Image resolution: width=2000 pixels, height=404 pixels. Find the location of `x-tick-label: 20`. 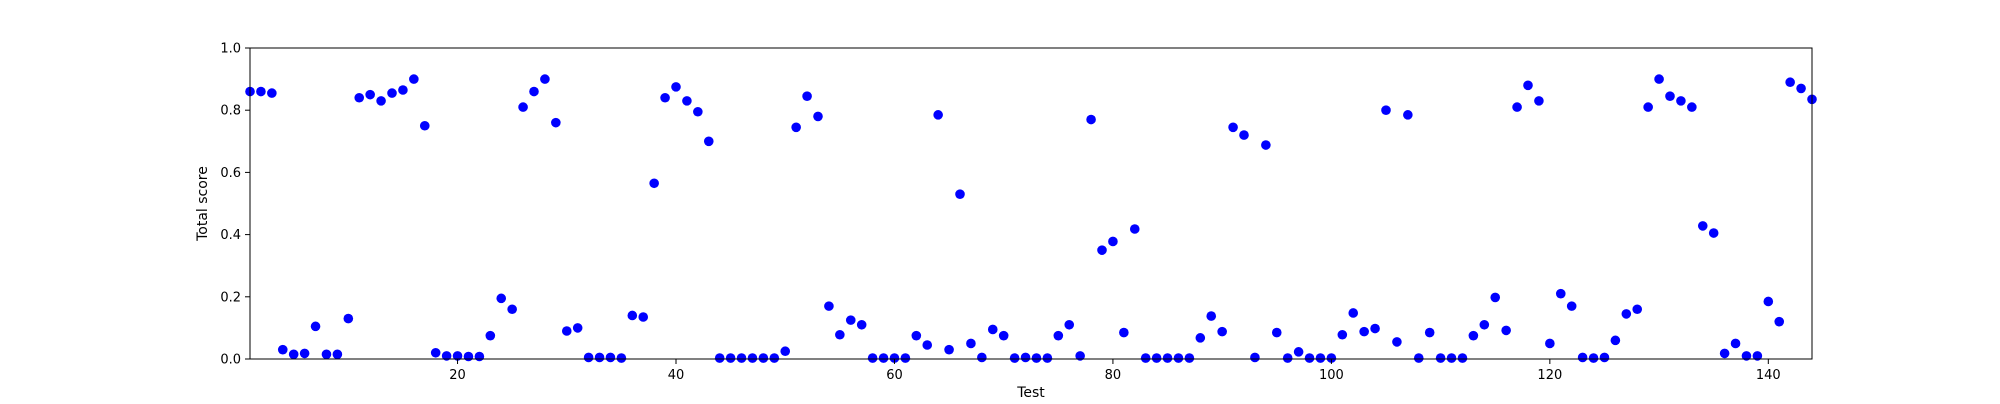

x-tick-label: 20 is located at coordinates (457, 375).